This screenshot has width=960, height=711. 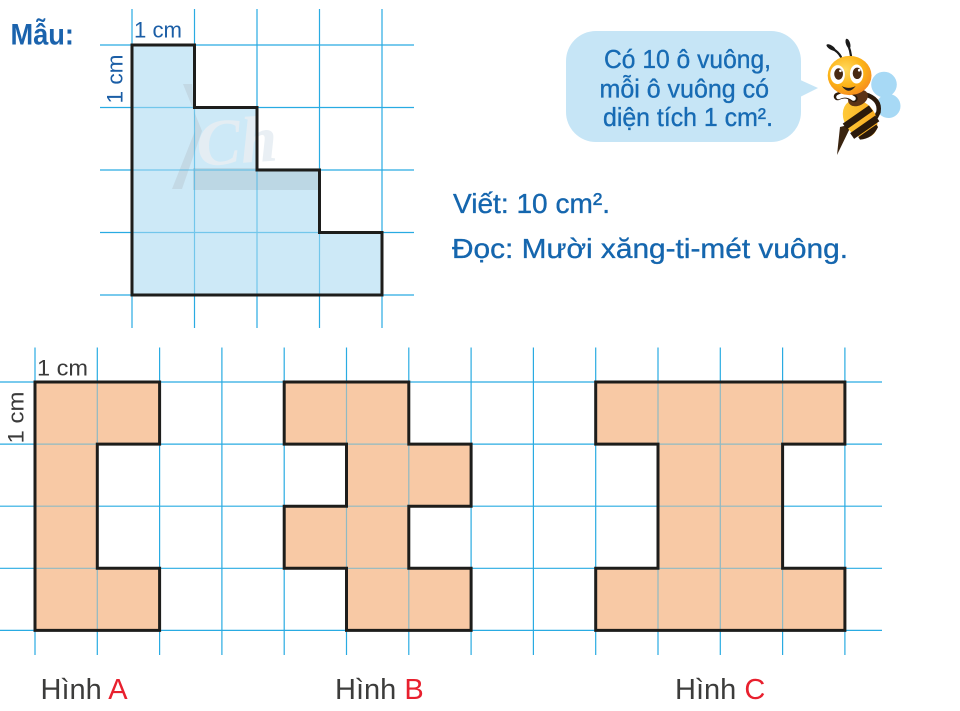 What do you see at coordinates (685, 89) in the screenshot?
I see `svg-text: mỗi ô vuông có` at bounding box center [685, 89].